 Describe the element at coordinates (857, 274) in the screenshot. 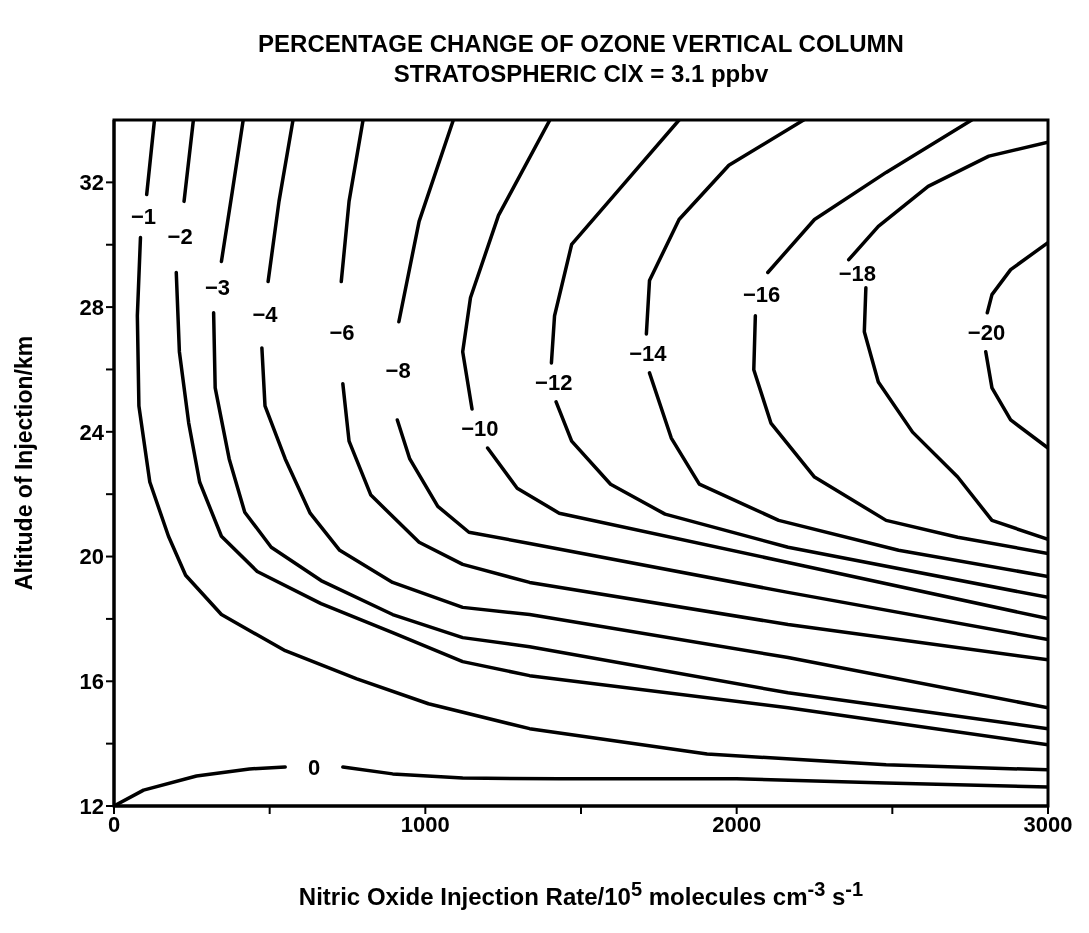

I see `series-label: −18` at that location.